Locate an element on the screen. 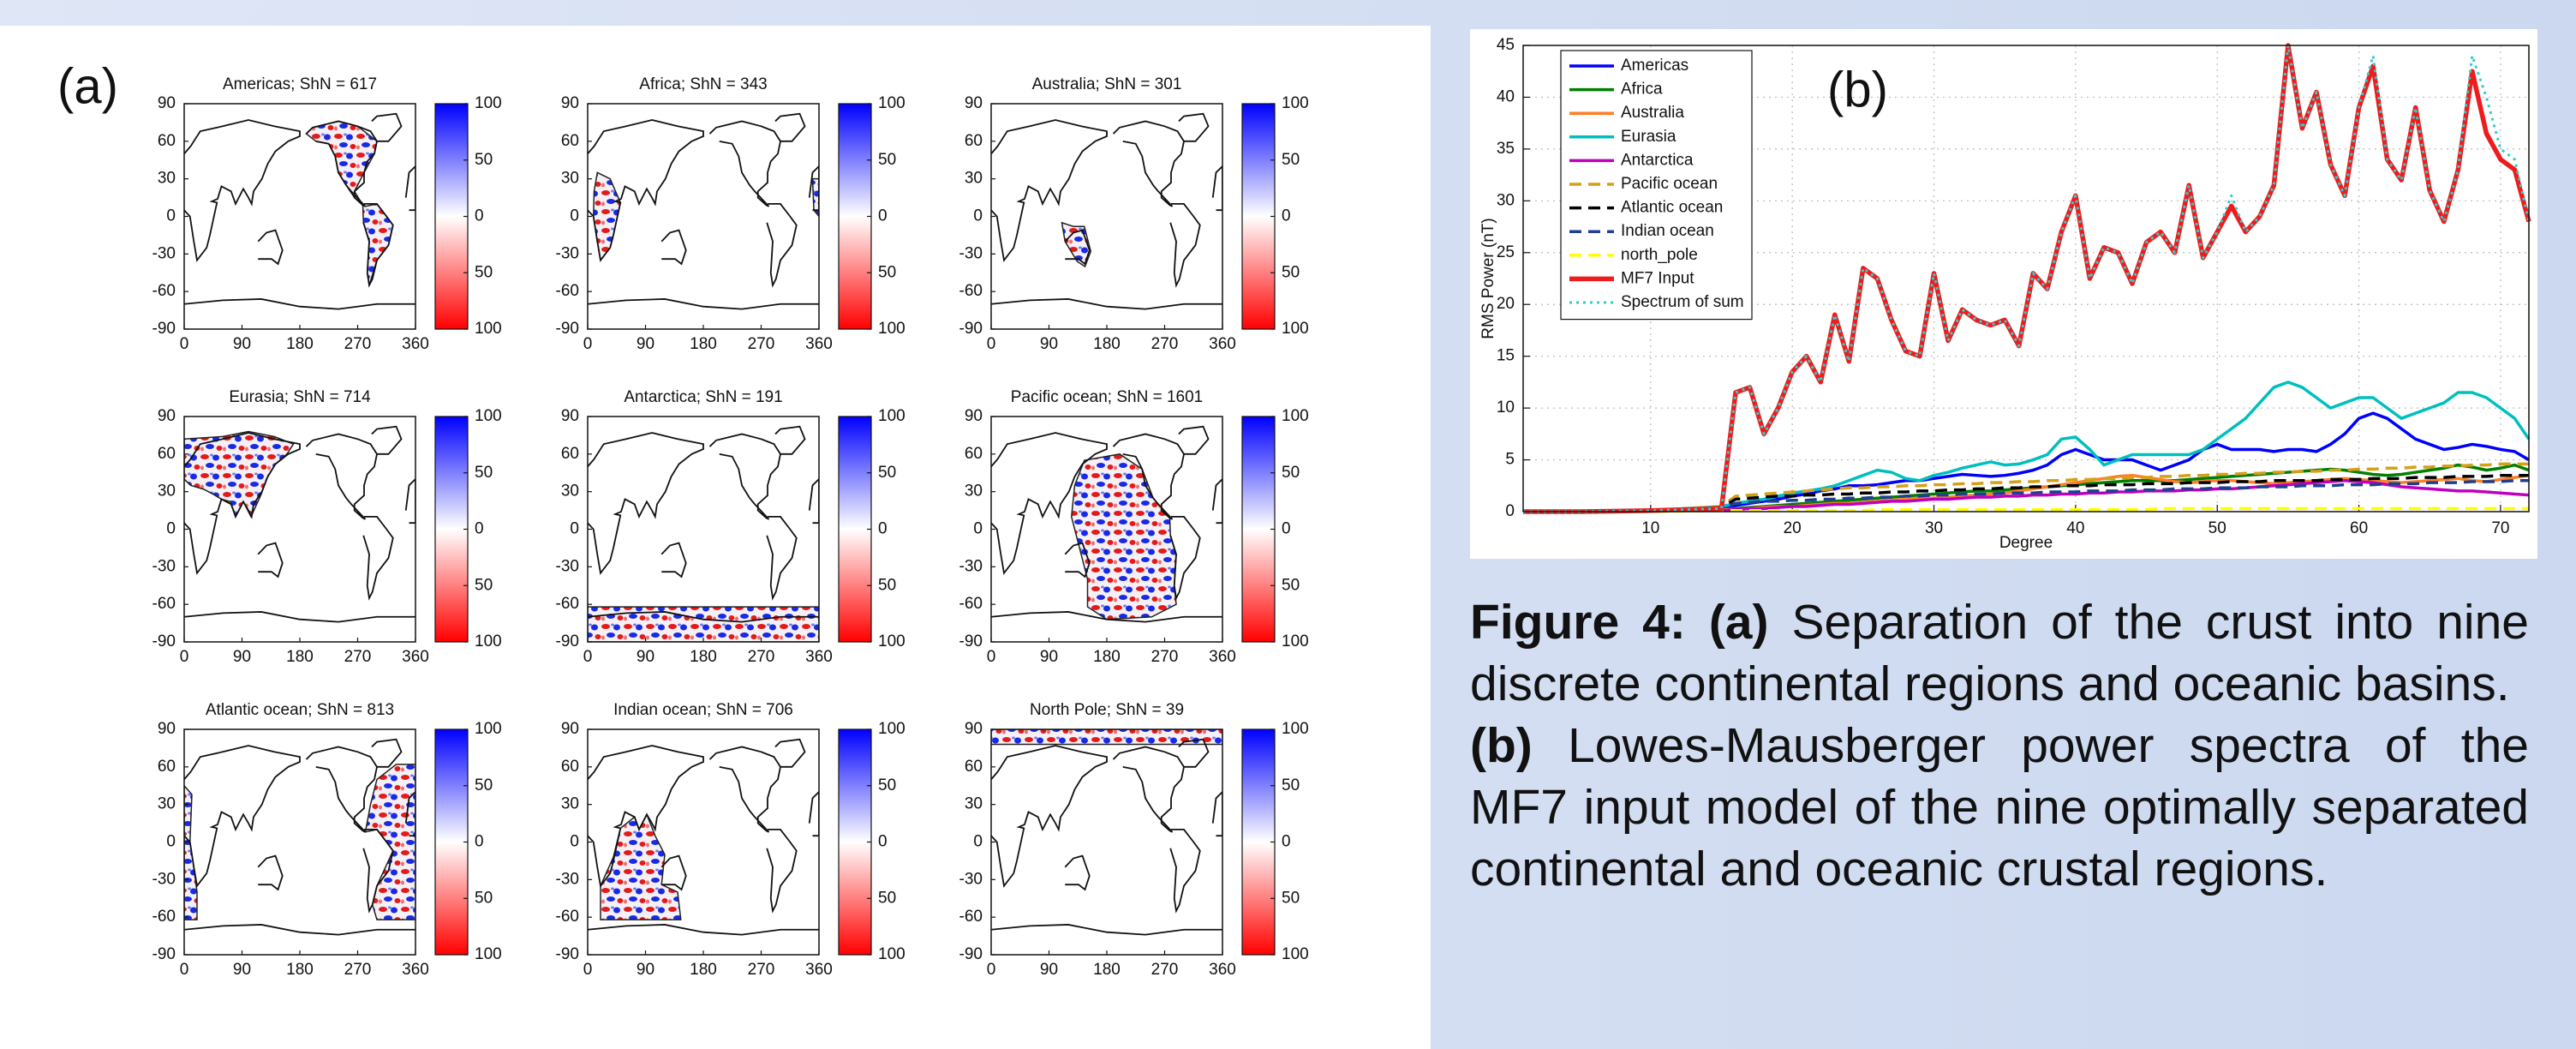  x-axis-label: Degree is located at coordinates (2026, 543).